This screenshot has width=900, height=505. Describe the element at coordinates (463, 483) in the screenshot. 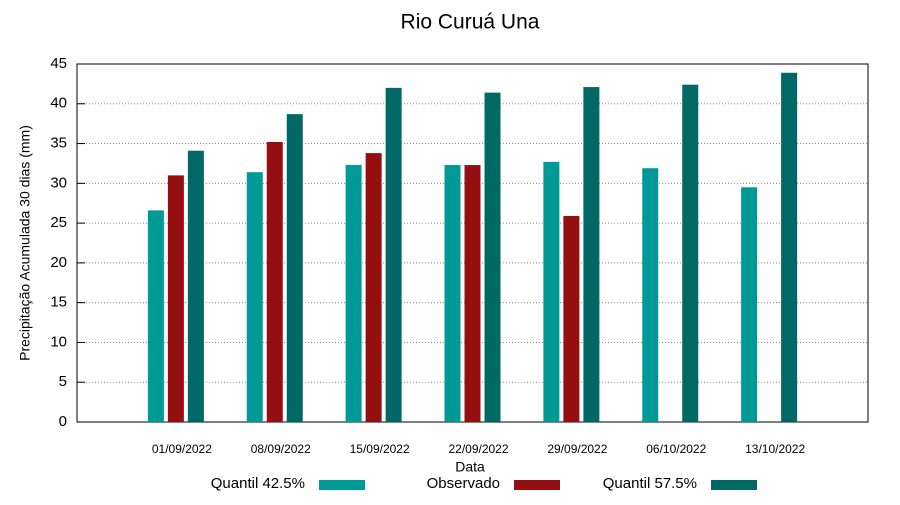

I see `legend-label: Observado` at that location.